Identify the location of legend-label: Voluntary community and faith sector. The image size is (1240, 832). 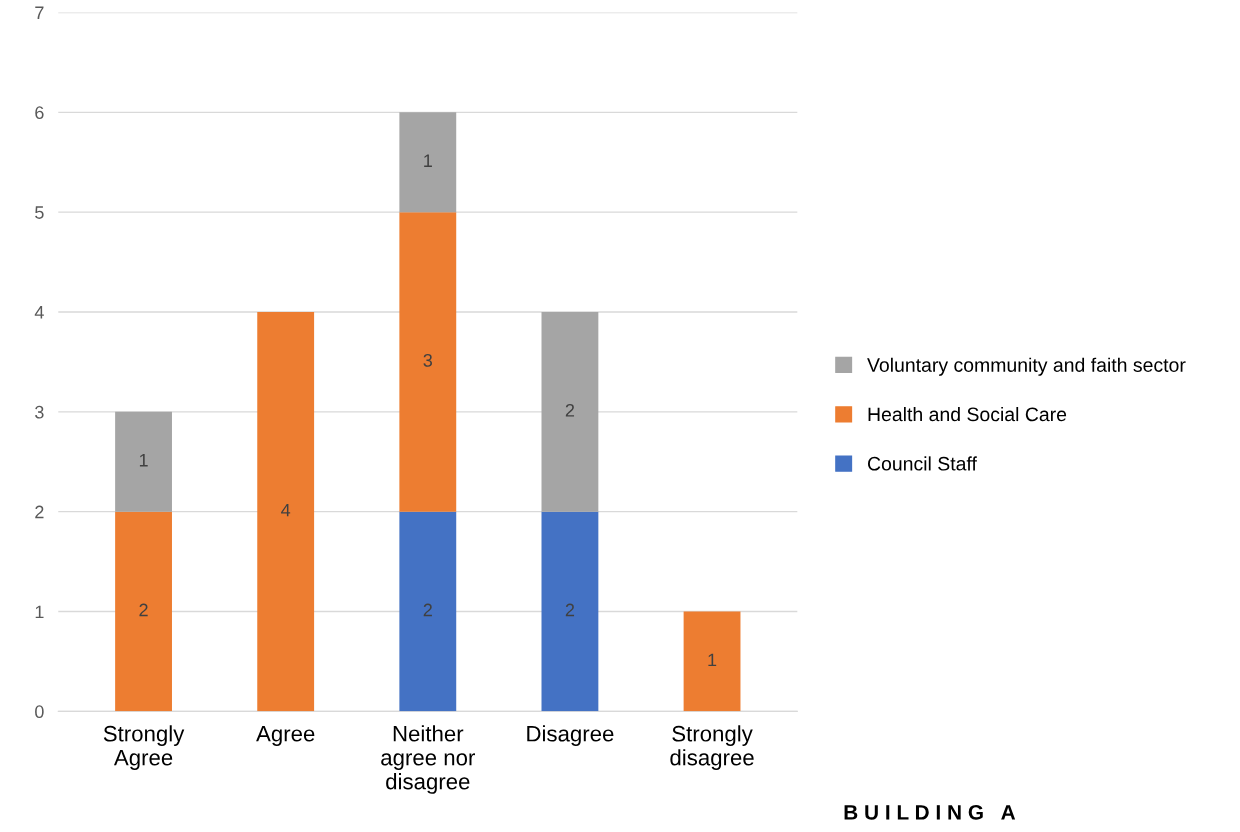
(1026, 366).